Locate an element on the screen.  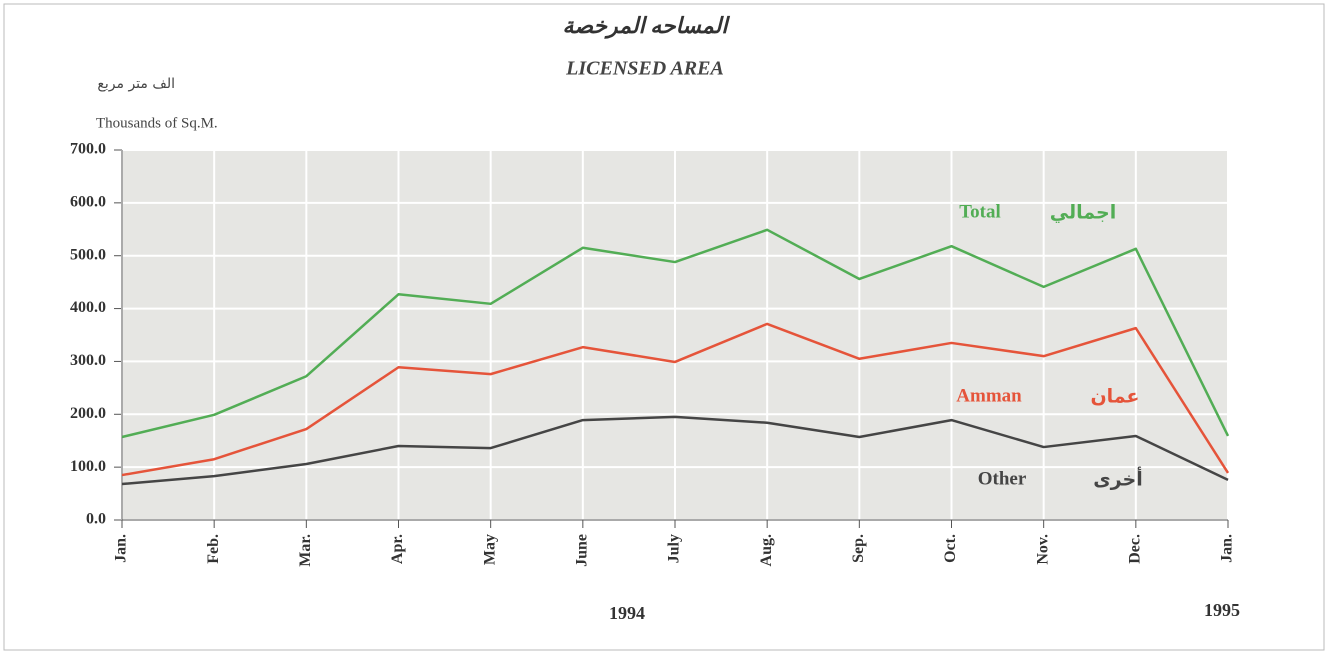
x-tick-label: Nov. is located at coordinates (1042, 549).